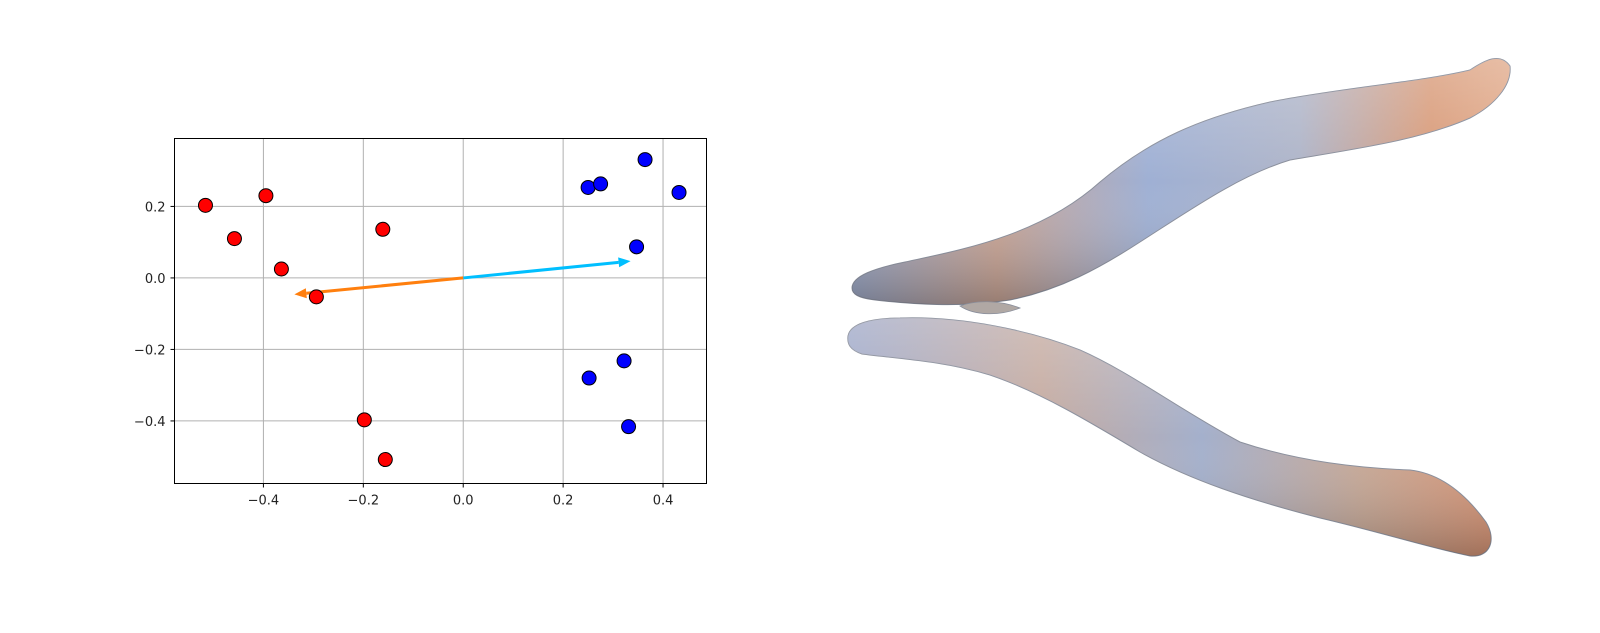 Image resolution: width=1600 pixels, height=633 pixels. I want to click on jaw-contact, so click(990, 308).